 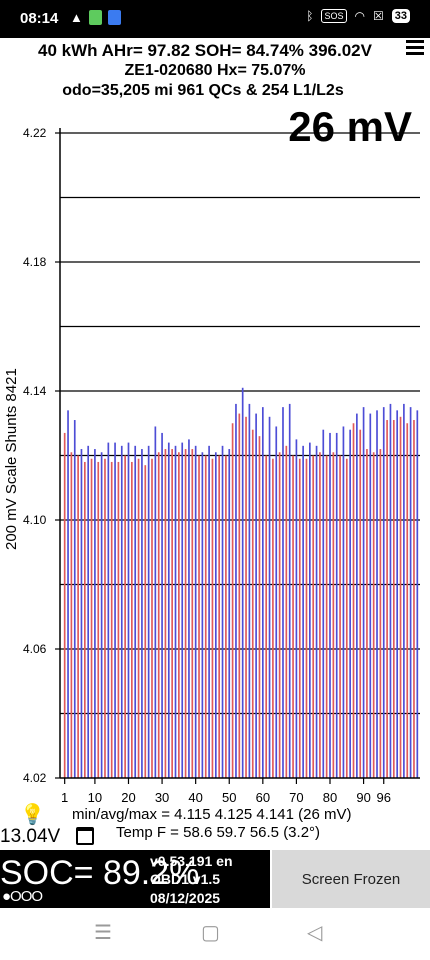 I want to click on calendar-icon, so click(x=85, y=836).